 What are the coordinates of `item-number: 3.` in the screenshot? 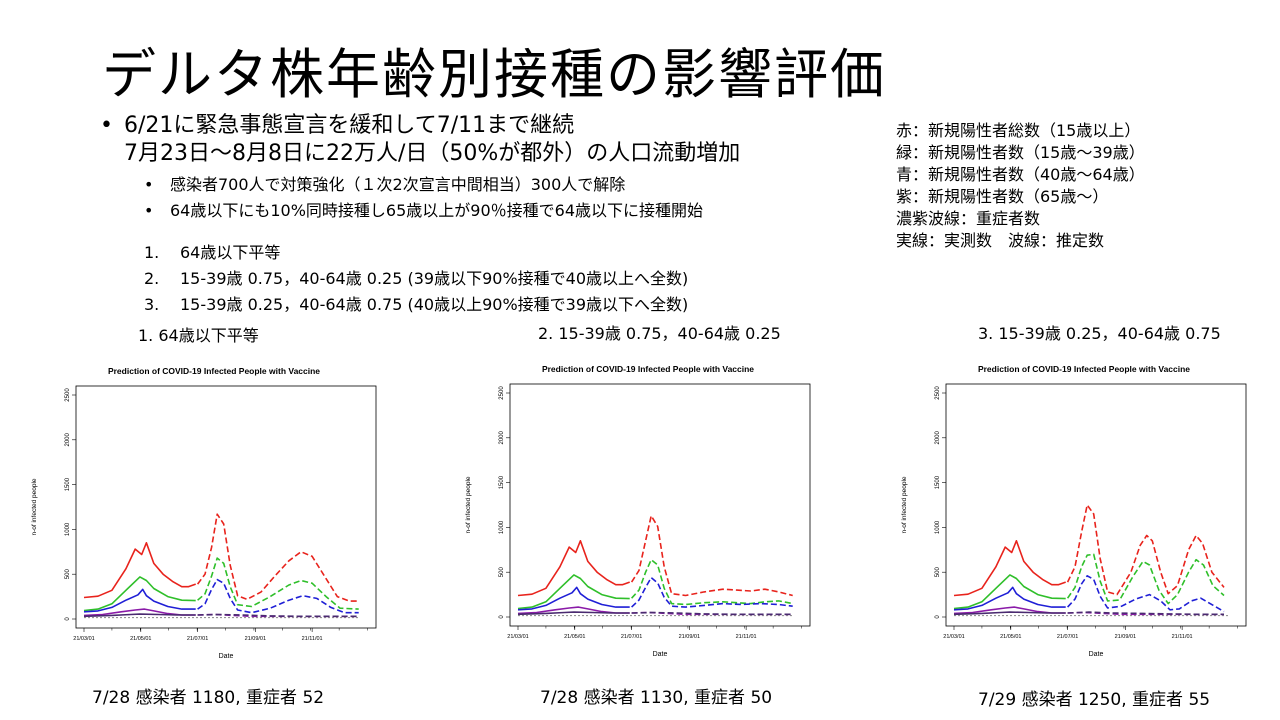 It's located at (152, 304).